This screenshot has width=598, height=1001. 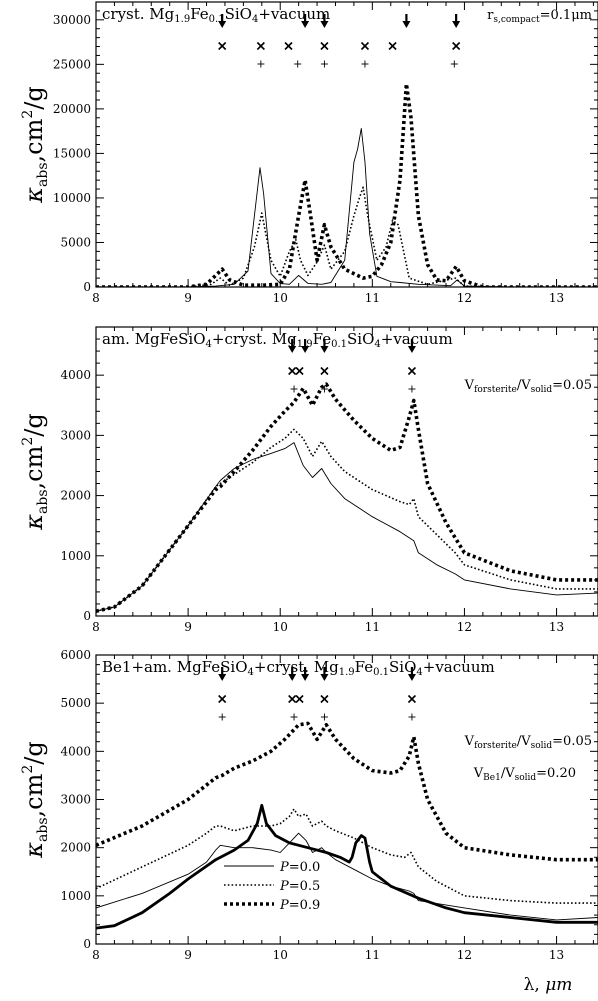 I want to click on legend-label: P=0.9, so click(x=299, y=905).